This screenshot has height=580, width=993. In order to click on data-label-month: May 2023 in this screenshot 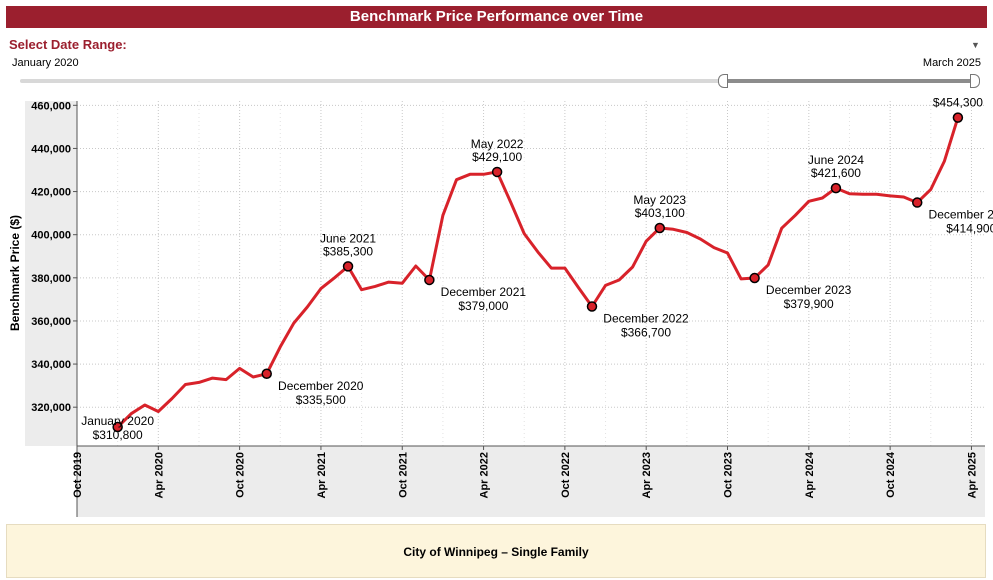, I will do `click(659, 200)`.